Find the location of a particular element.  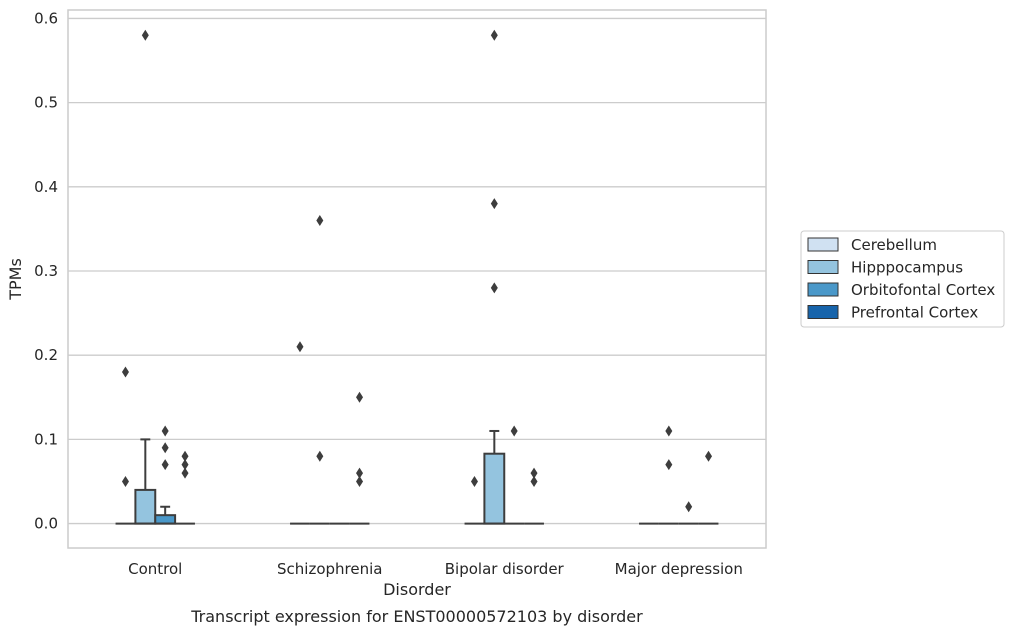

x-tick-label: Schizophrenia is located at coordinates (329, 569).